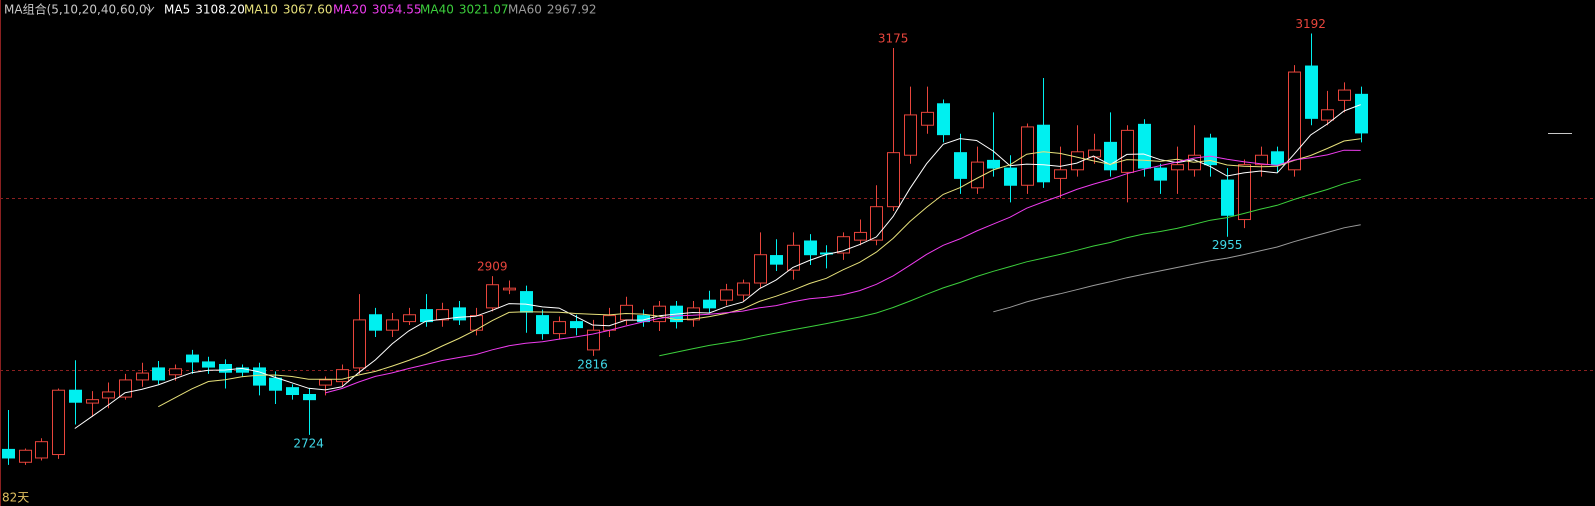  What do you see at coordinates (525, 10) in the screenshot?
I see `legend-name: MA60` at bounding box center [525, 10].